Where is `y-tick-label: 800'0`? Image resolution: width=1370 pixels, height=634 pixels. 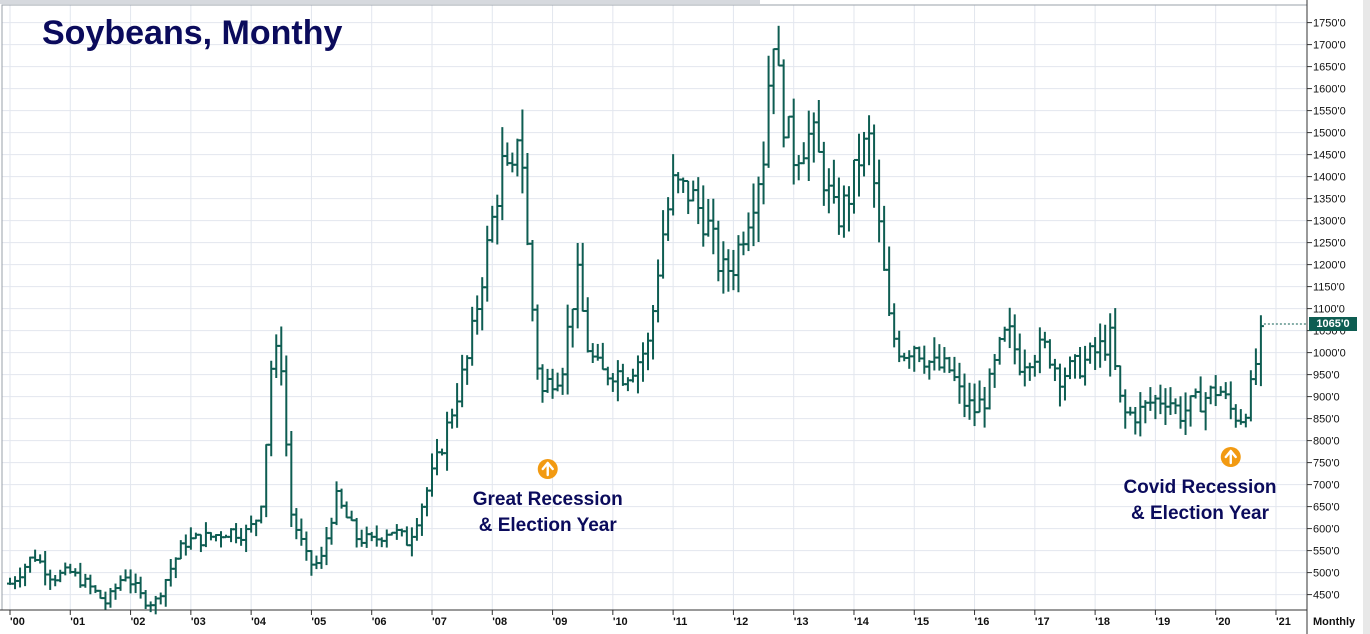 y-tick-label: 800'0 is located at coordinates (1326, 442).